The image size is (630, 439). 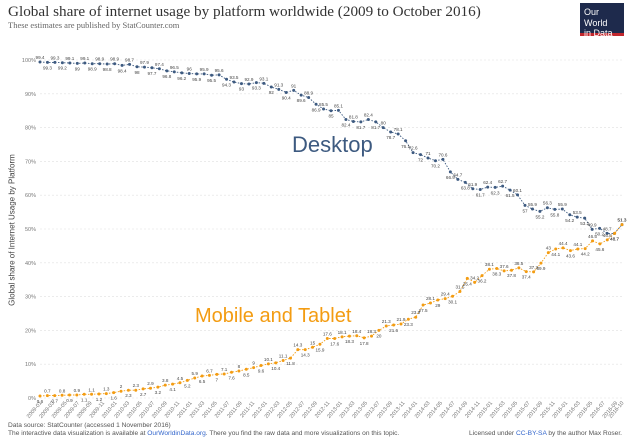 I want to click on y-tick-label: 10%, so click(x=30, y=365).